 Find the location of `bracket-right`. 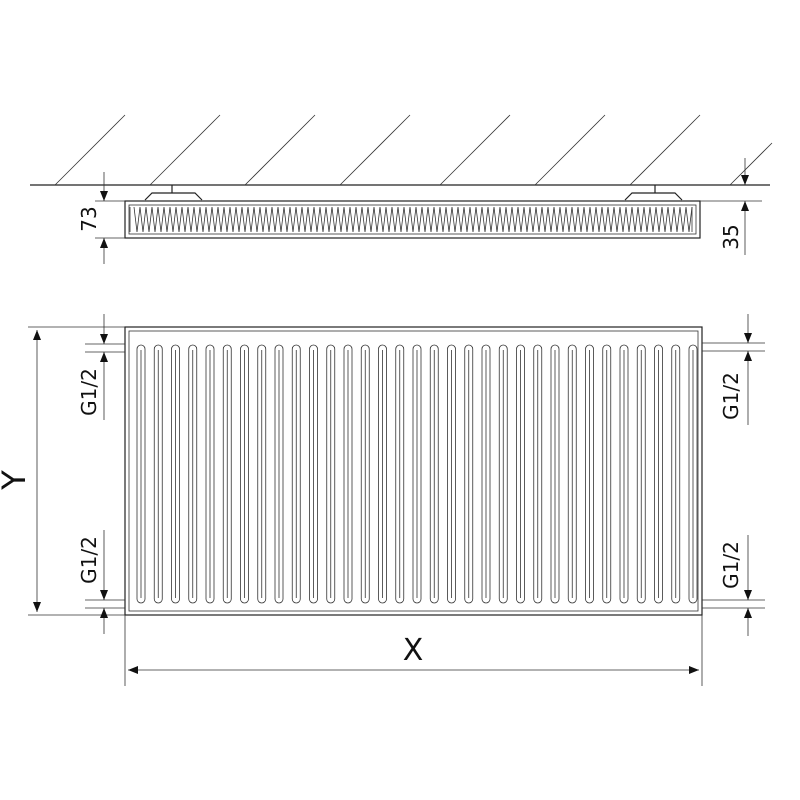

bracket-right is located at coordinates (653, 193).